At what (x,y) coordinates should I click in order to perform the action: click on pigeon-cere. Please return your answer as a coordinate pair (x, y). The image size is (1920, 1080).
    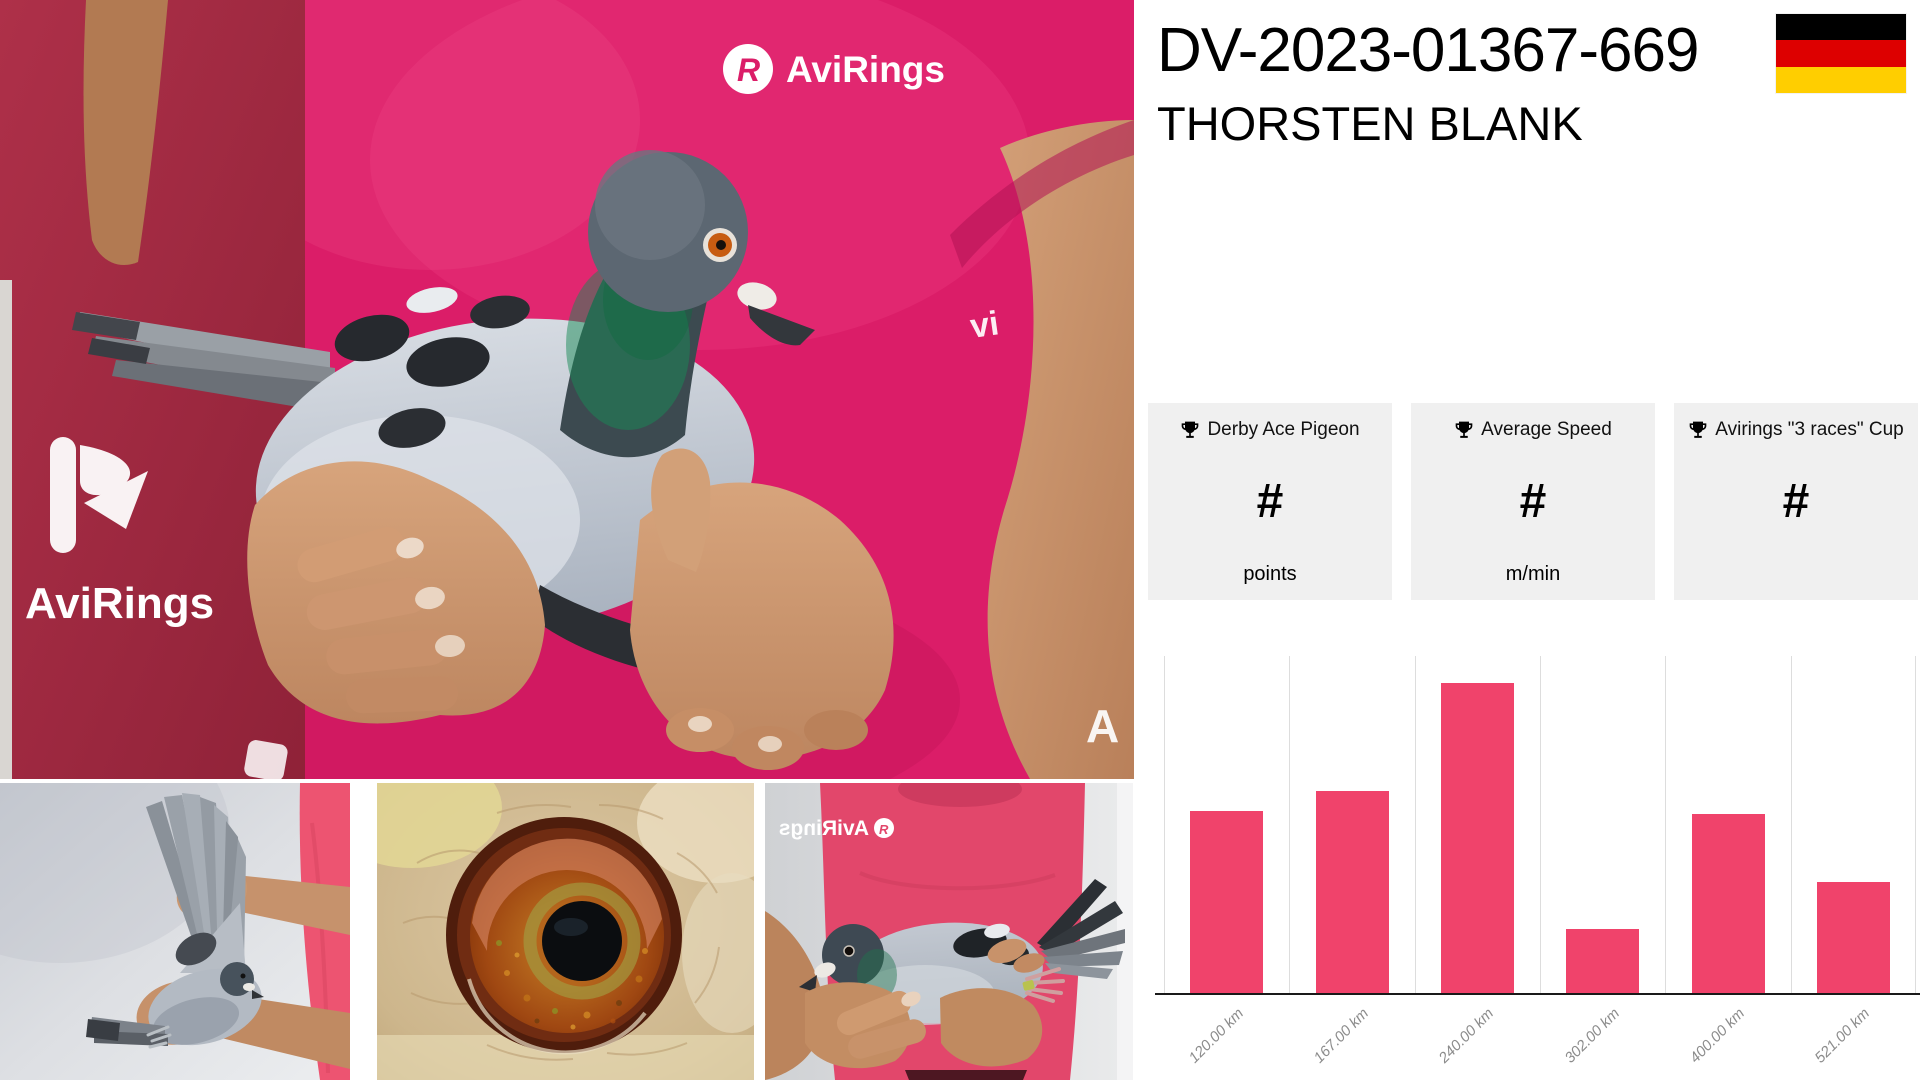
    Looking at the image, I should click on (757, 296).